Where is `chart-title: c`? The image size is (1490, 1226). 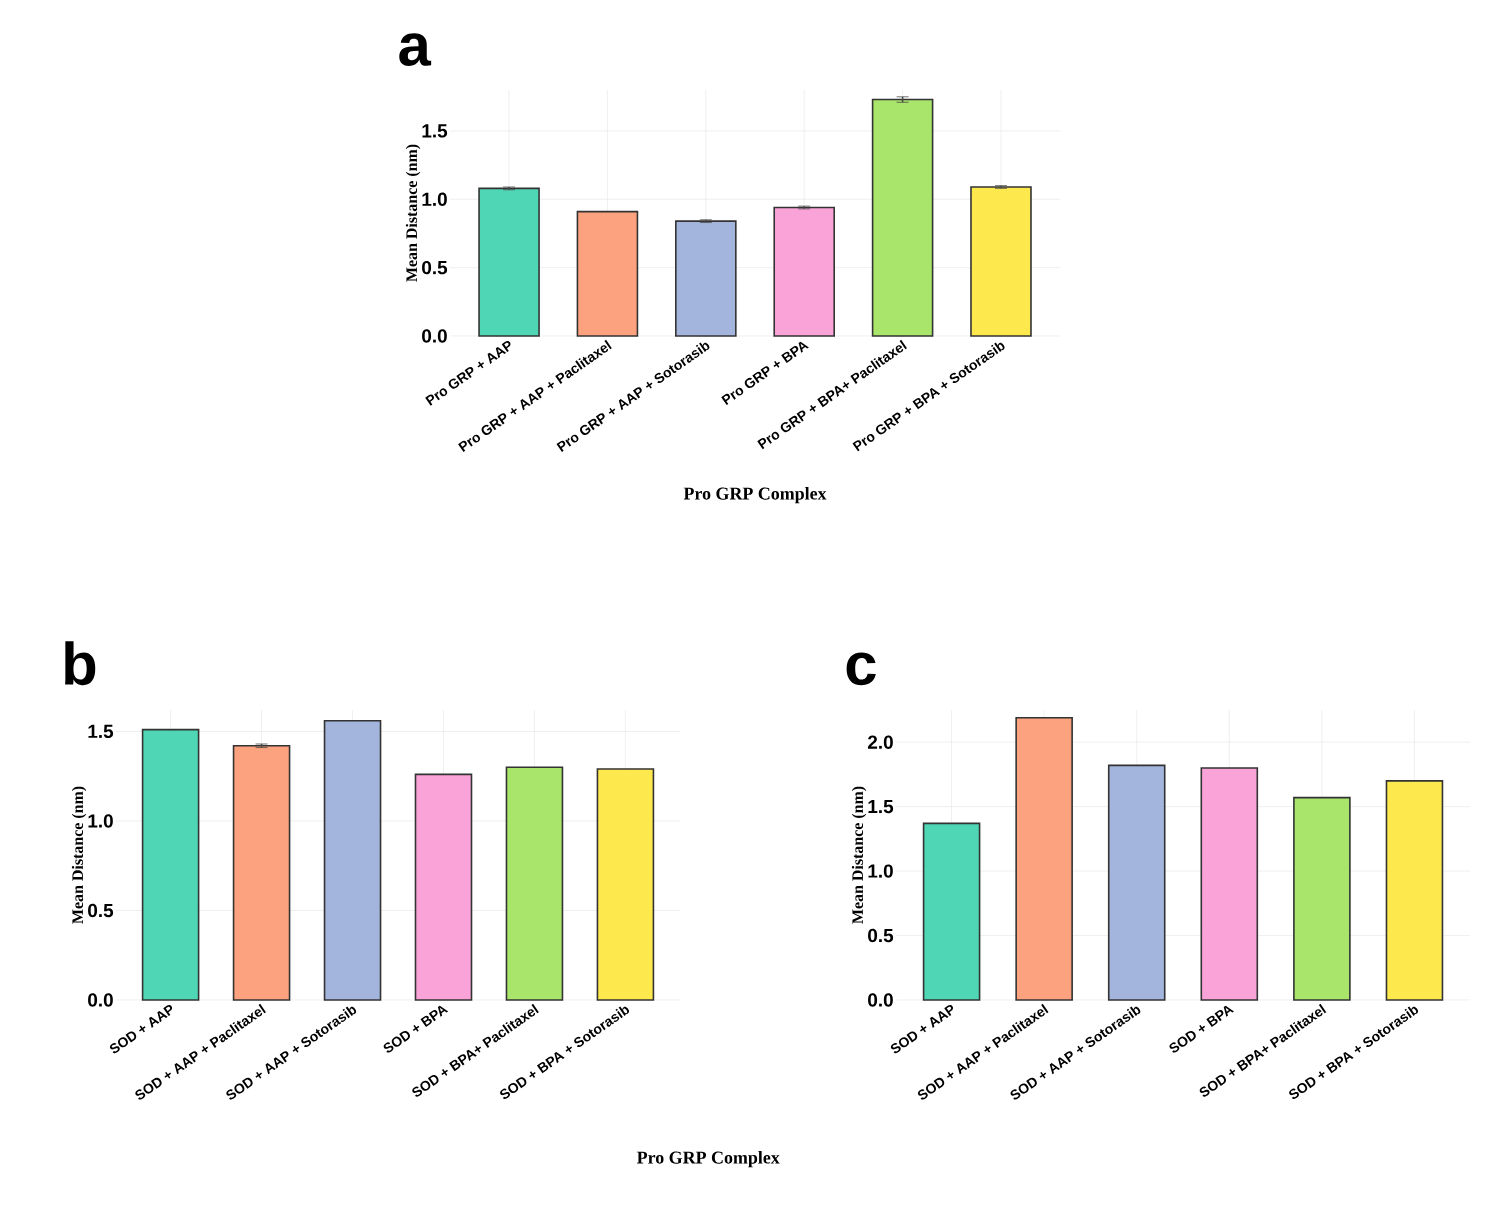 chart-title: c is located at coordinates (861, 669).